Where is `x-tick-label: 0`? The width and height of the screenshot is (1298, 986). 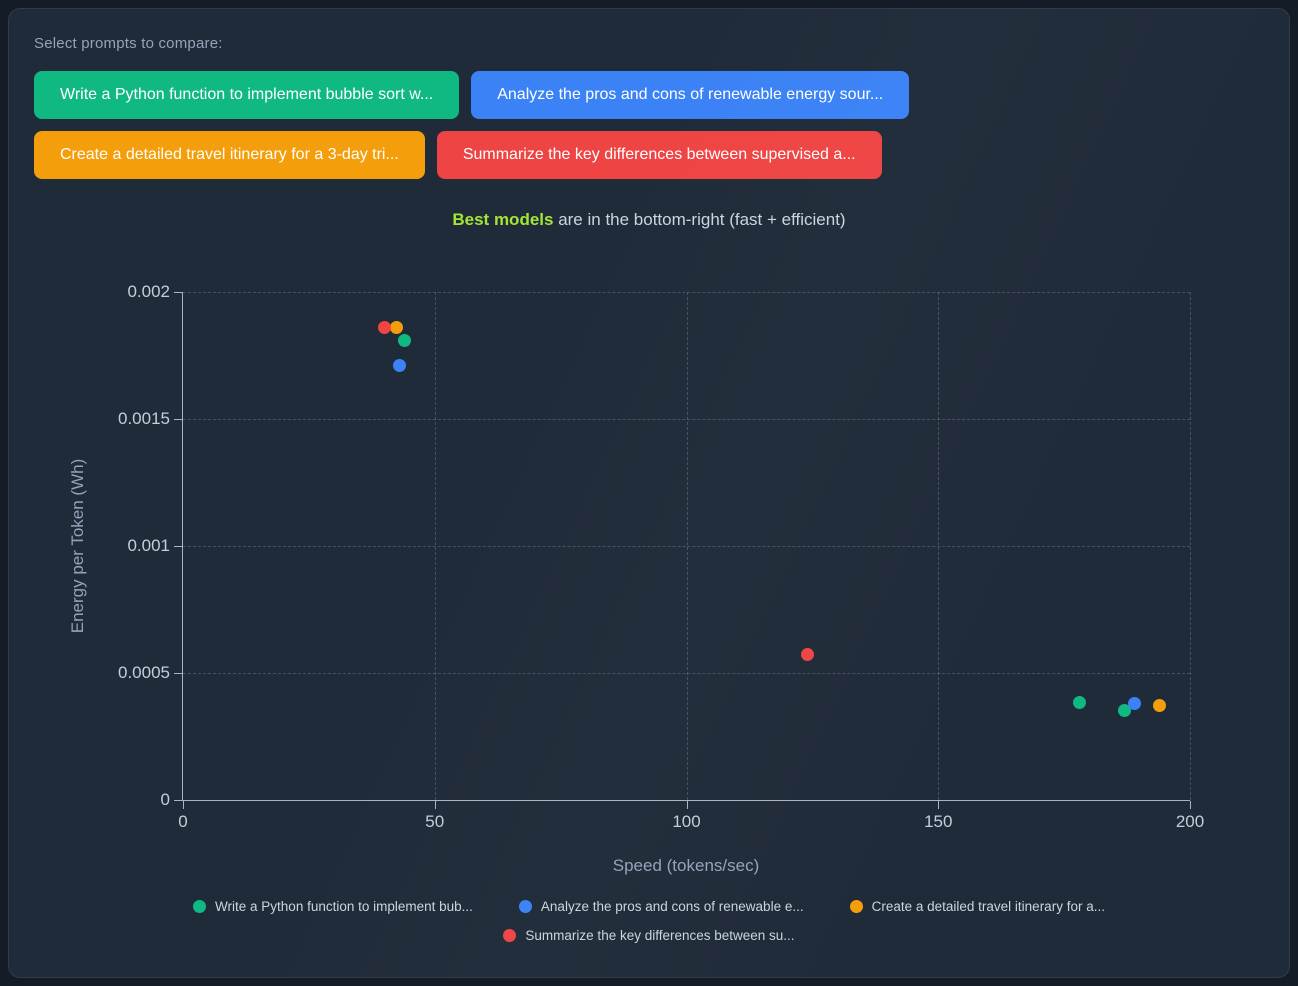
x-tick-label: 0 is located at coordinates (183, 821).